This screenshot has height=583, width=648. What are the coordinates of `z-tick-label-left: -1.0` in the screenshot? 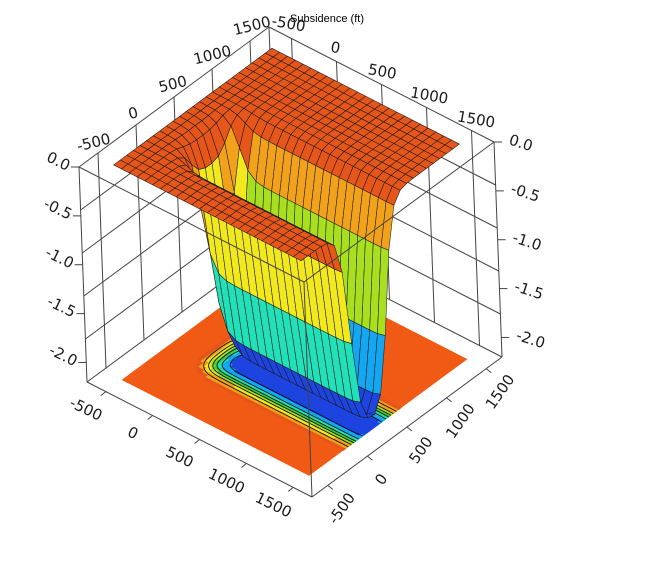 It's located at (60, 257).